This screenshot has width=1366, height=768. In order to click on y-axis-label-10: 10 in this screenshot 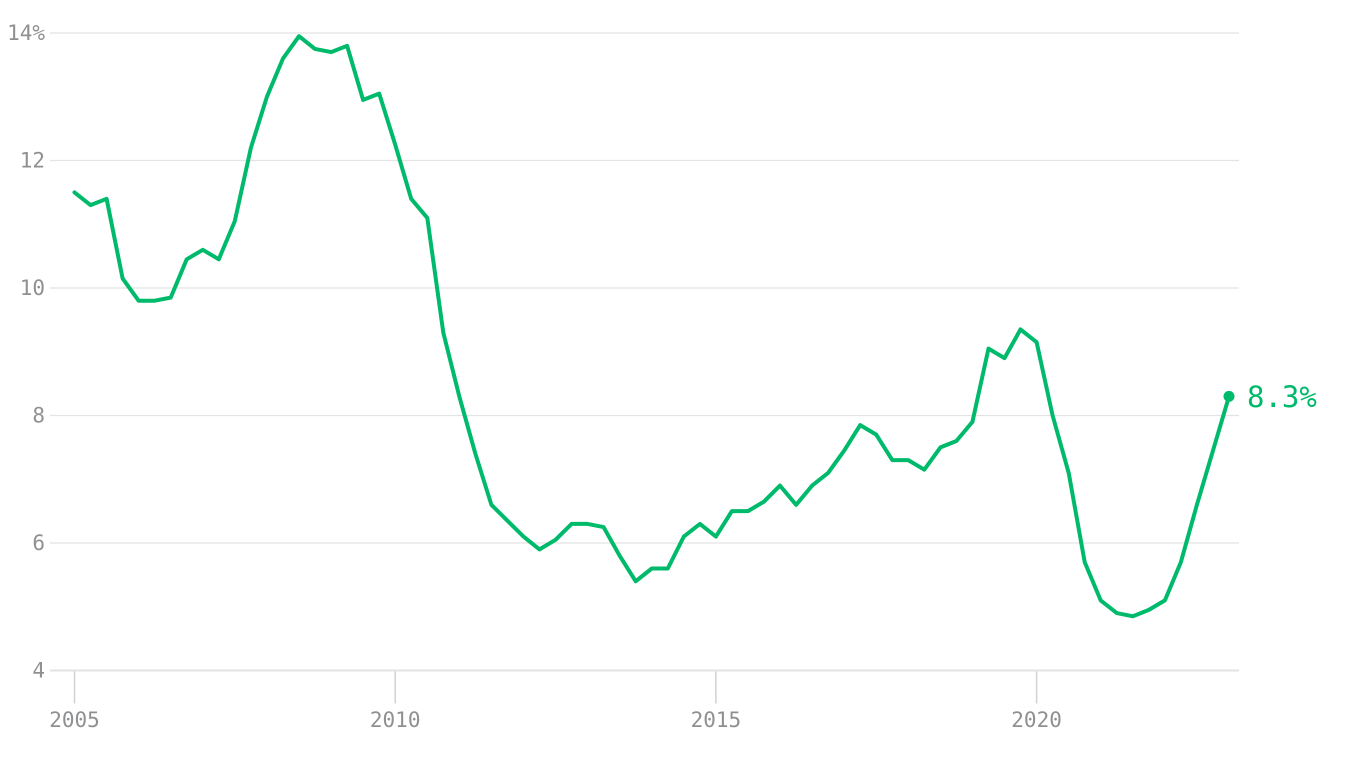, I will do `click(32, 288)`.